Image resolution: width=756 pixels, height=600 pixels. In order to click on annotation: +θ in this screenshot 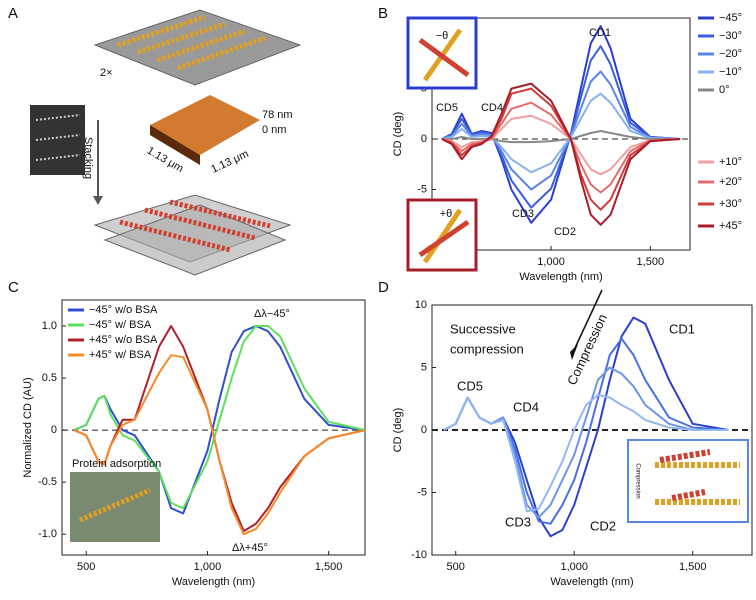, I will do `click(446, 214)`.